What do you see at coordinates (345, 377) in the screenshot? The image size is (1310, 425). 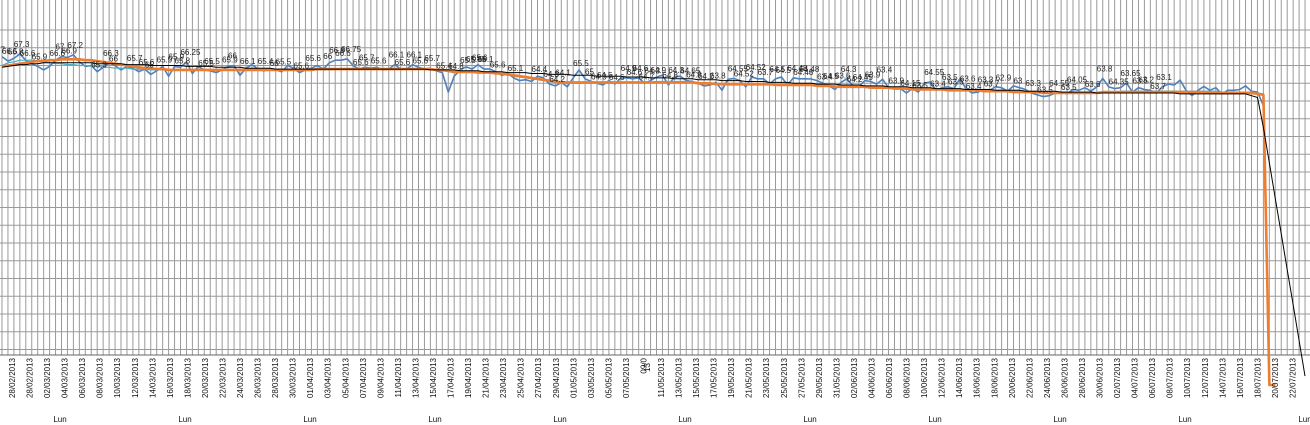 I see `x-tick-label: 05/04/2013` at bounding box center [345, 377].